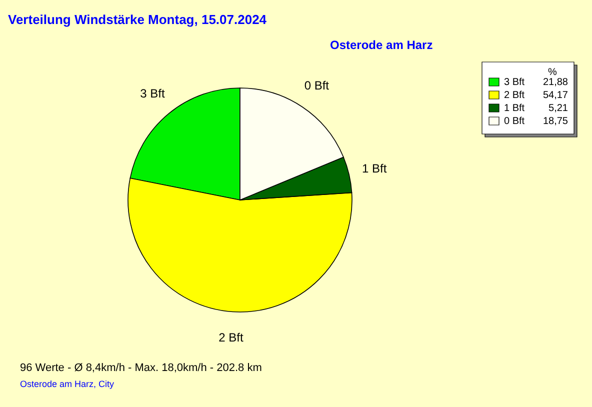  I want to click on legend-title: %, so click(552, 72).